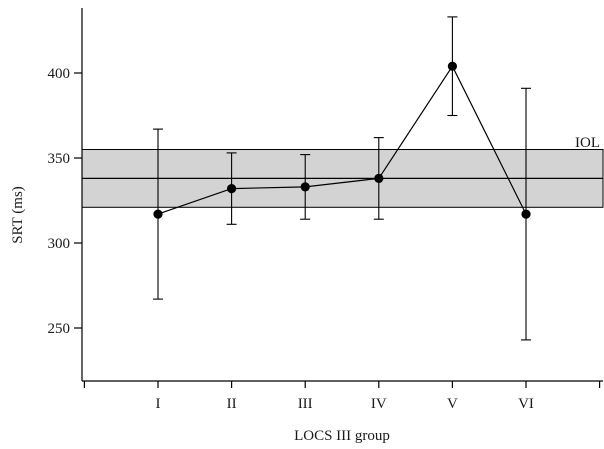 This screenshot has width=604, height=449. I want to click on x-tick-label: IV, so click(379, 404).